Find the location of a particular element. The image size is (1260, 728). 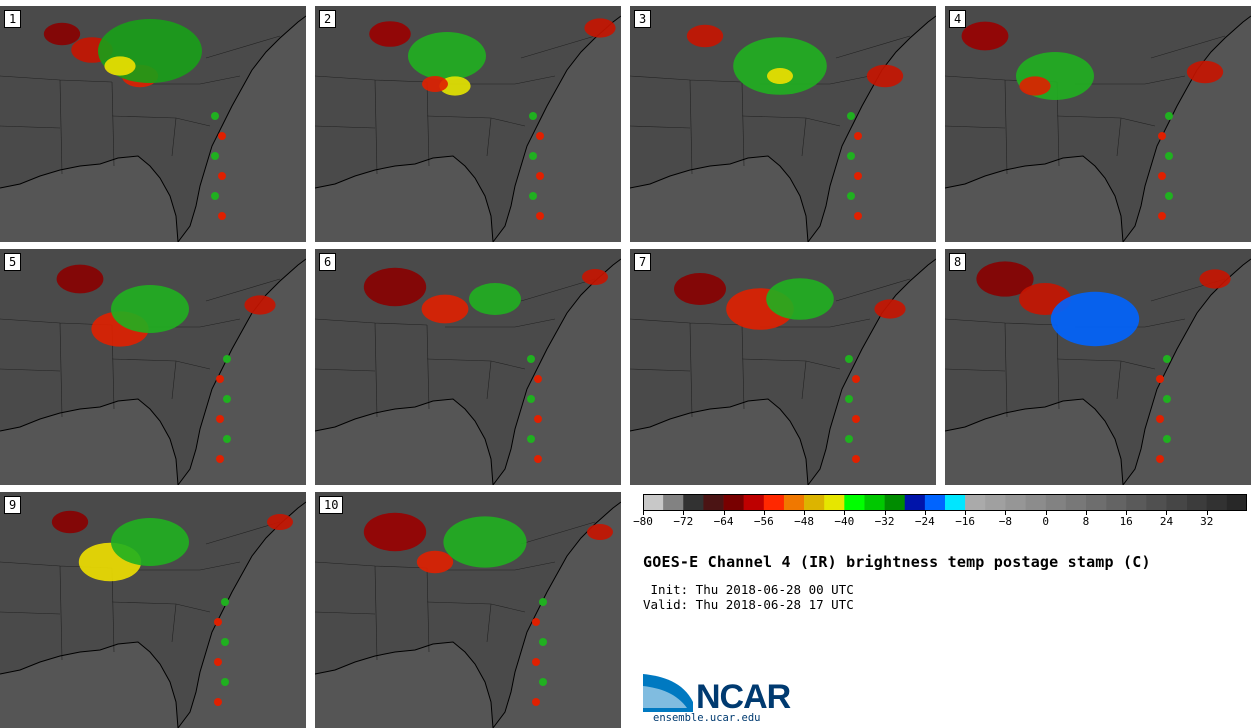

colorbar-tick-label: −16 is located at coordinates (965, 521).